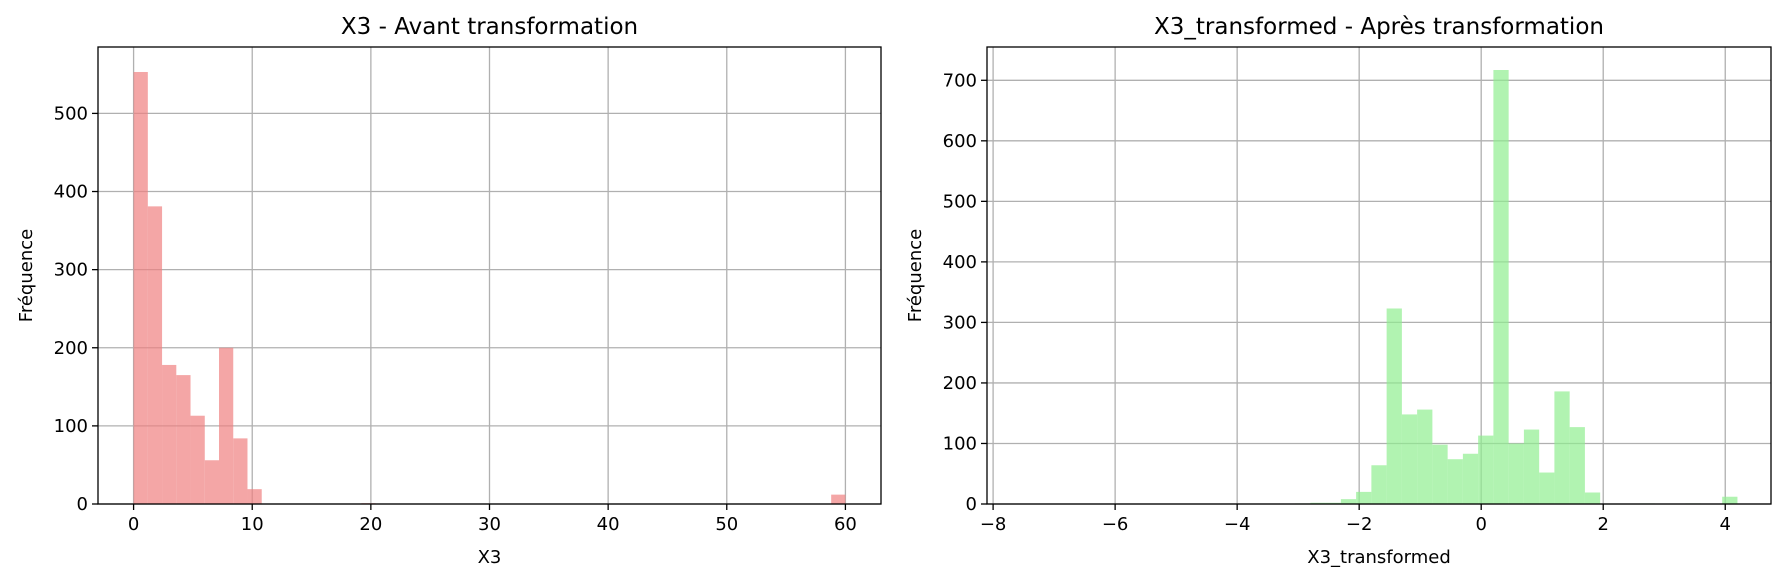 Image resolution: width=1784 pixels, height=582 pixels. What do you see at coordinates (845, 524) in the screenshot?
I see `x-tick-label: 60` at bounding box center [845, 524].